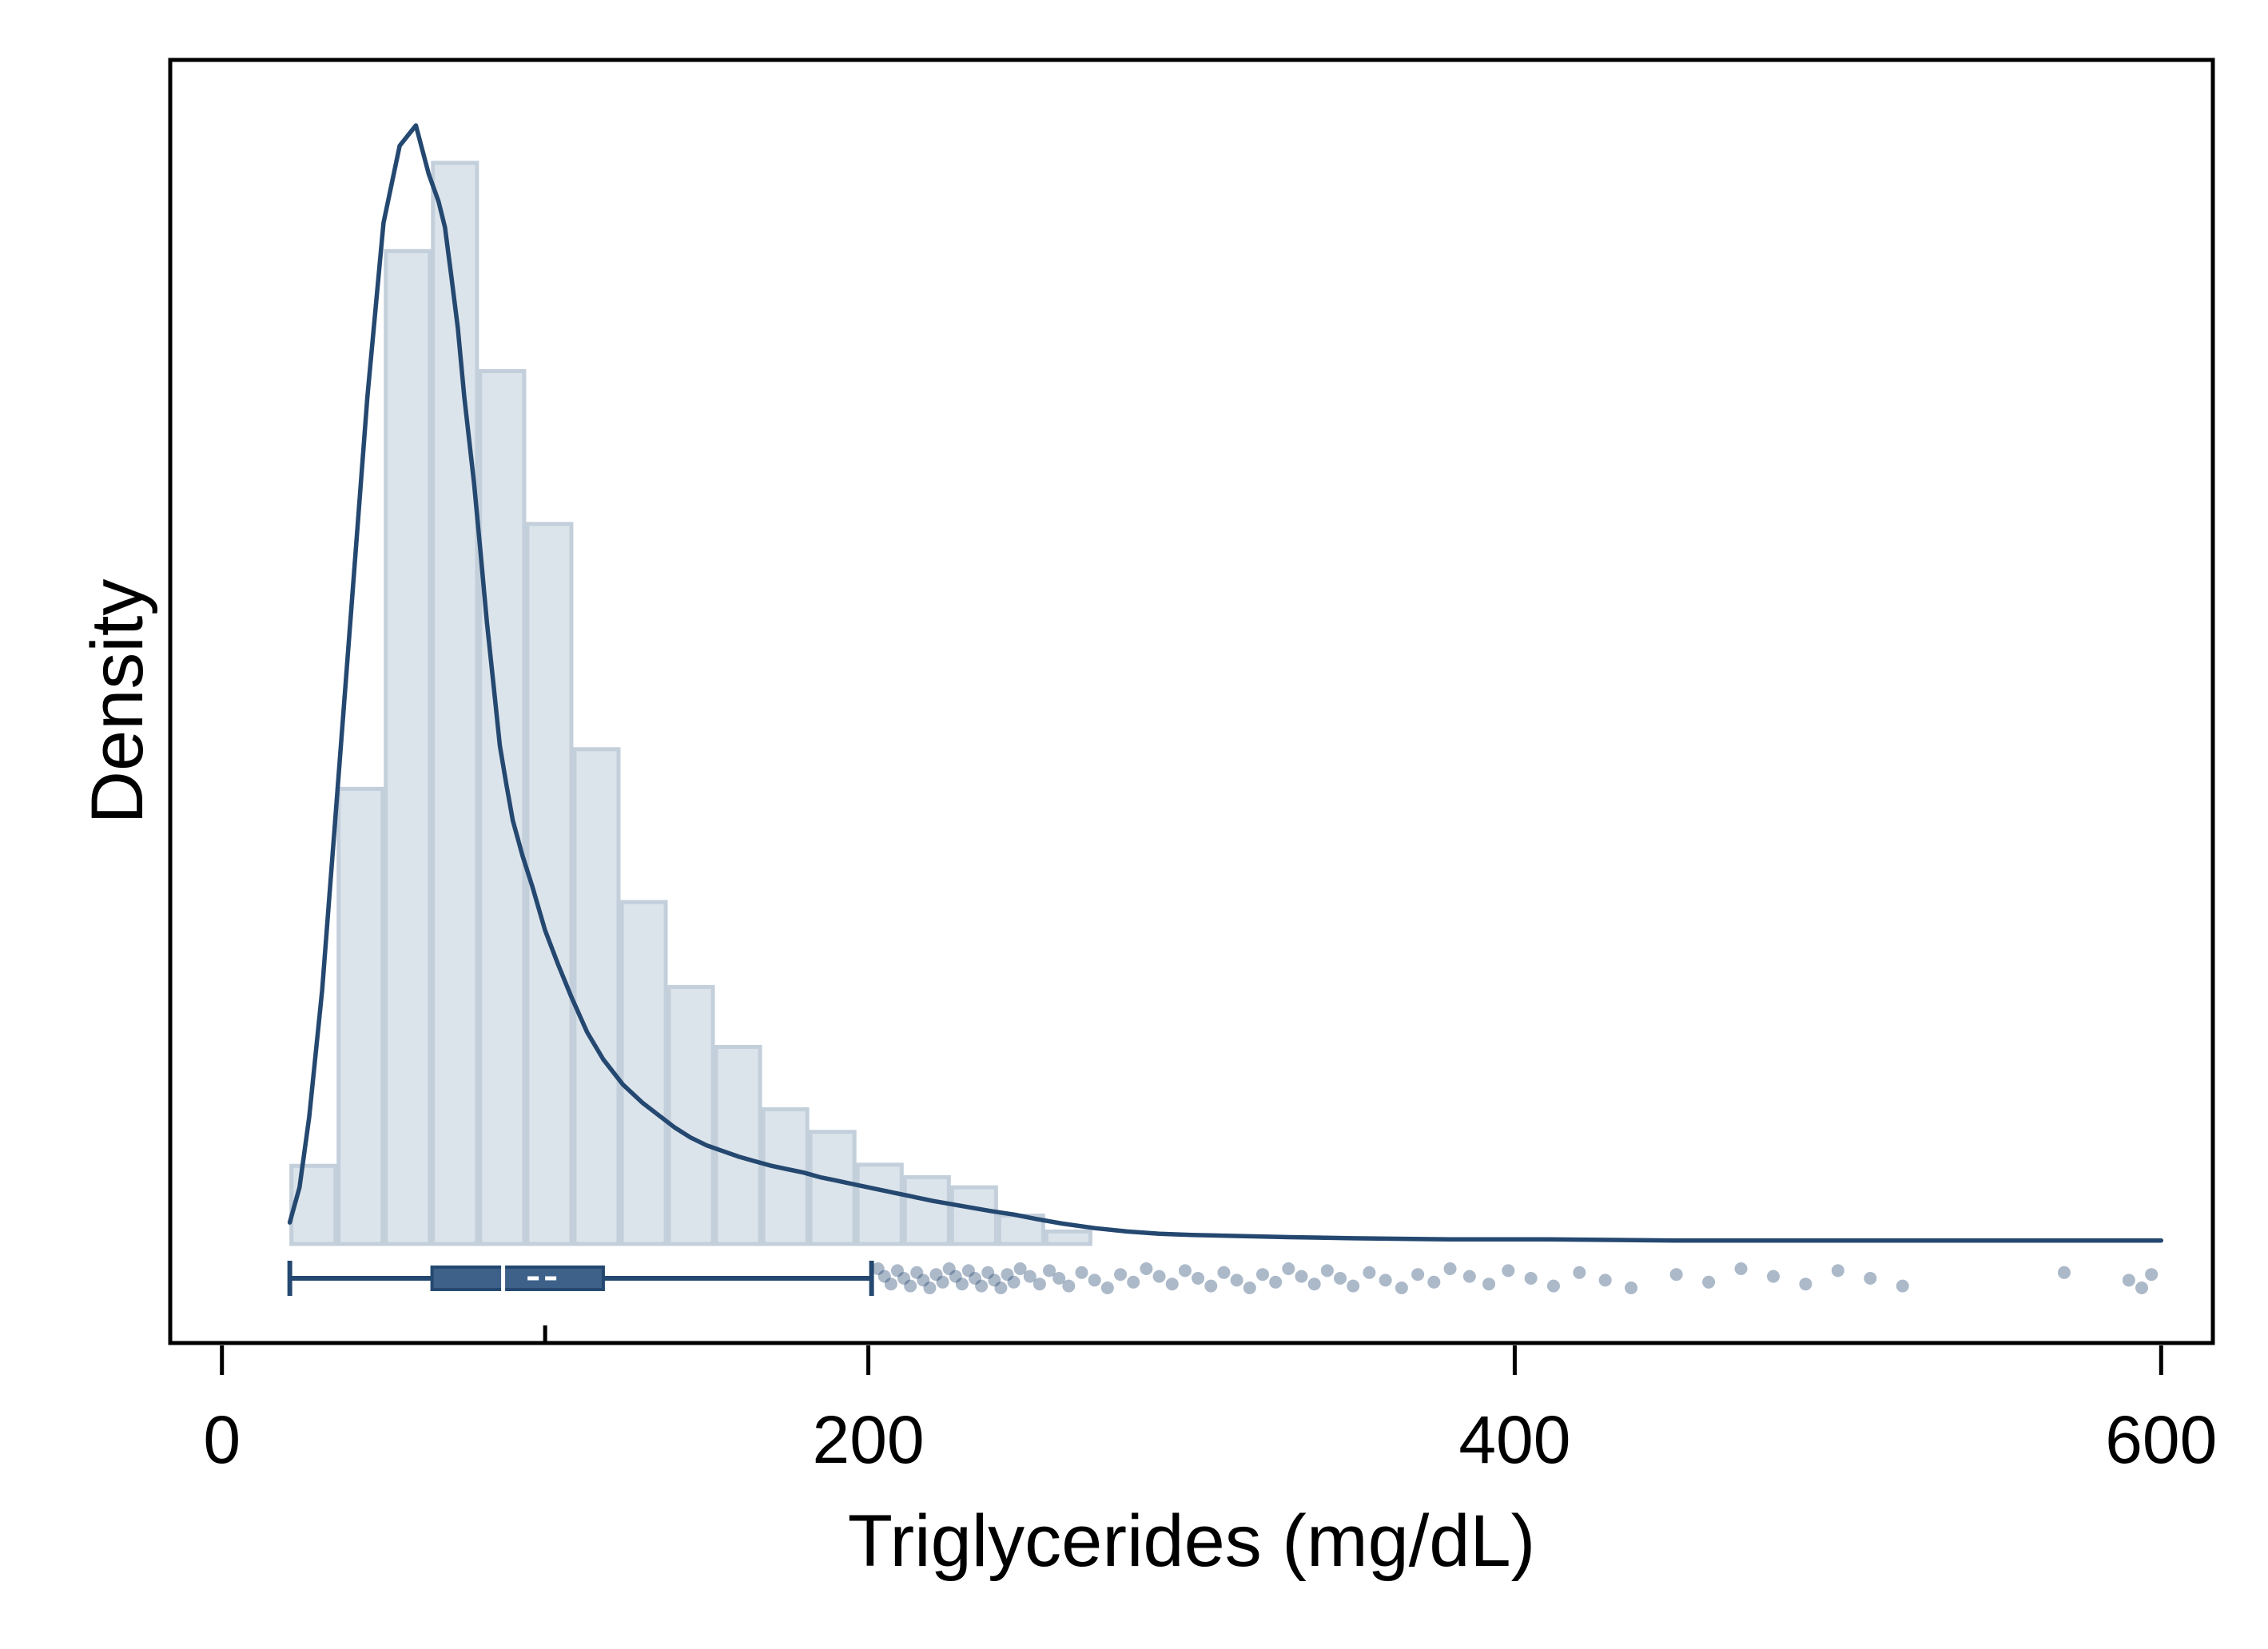 The image size is (2268, 1649). Describe the element at coordinates (117, 701) in the screenshot. I see `y-axis-title: Density` at that location.